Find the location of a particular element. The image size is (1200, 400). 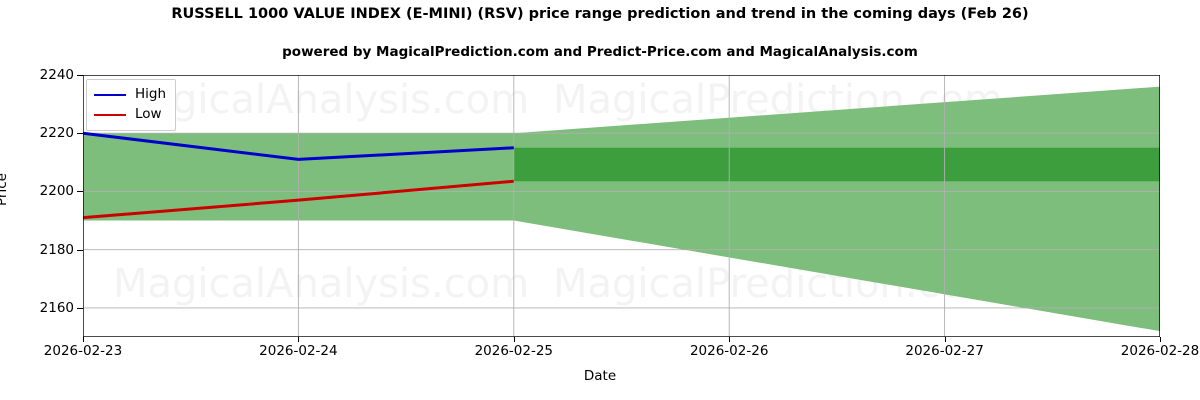

chart-legend: High Low is located at coordinates (131, 105).